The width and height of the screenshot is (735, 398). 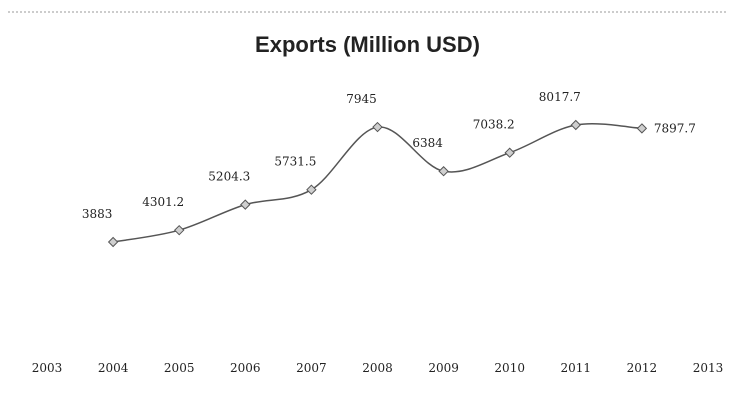 What do you see at coordinates (361, 99) in the screenshot?
I see `data-label: 7945` at bounding box center [361, 99].